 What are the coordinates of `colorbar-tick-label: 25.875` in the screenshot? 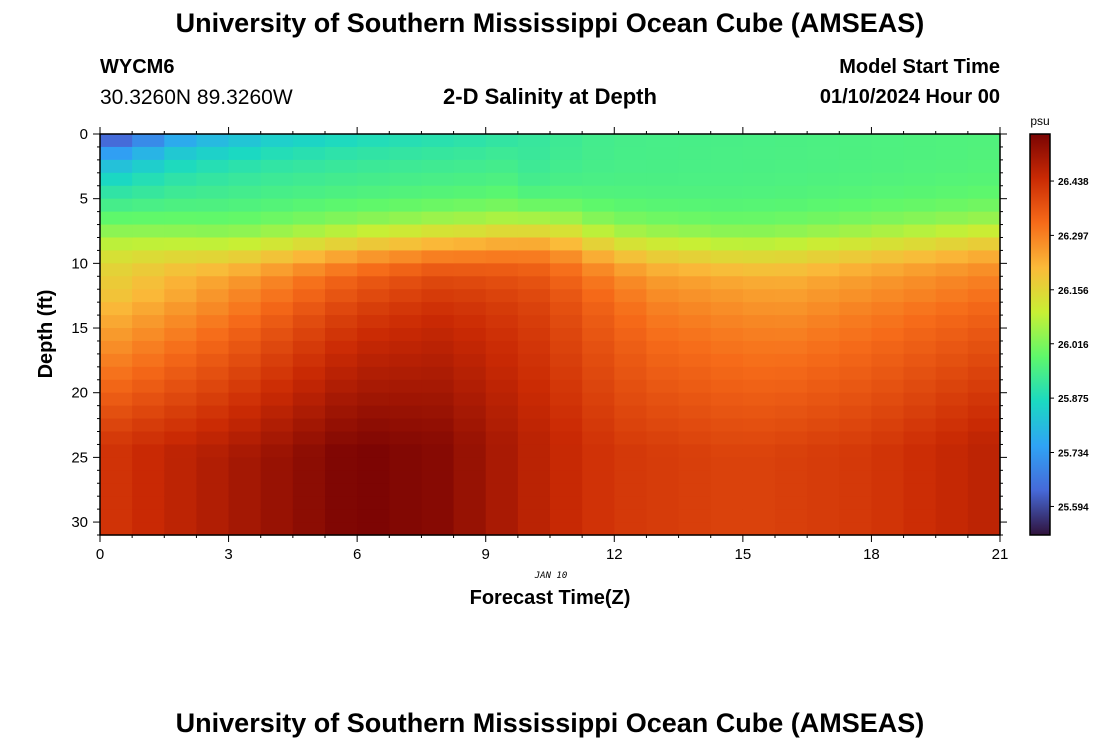 It's located at (1073, 399).